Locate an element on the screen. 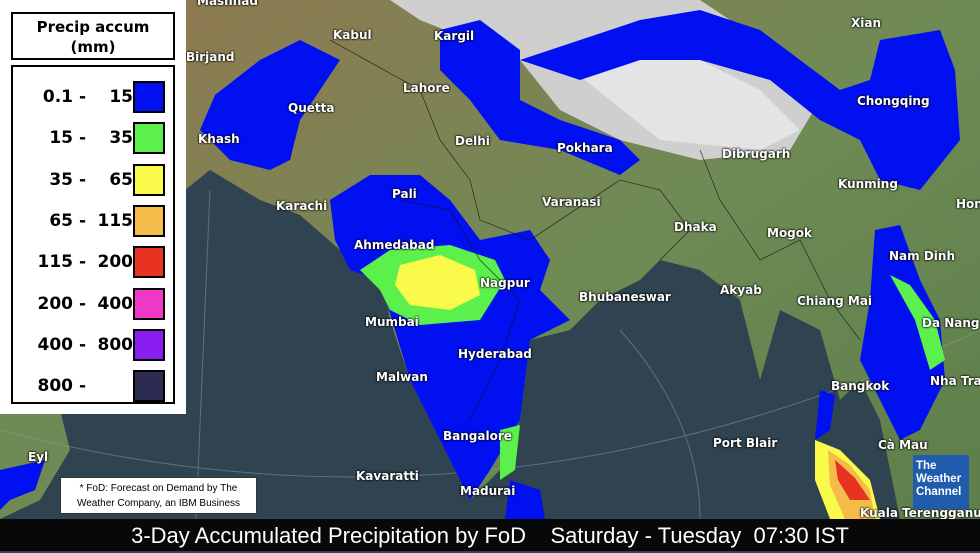  city-label: Pali is located at coordinates (404, 194).